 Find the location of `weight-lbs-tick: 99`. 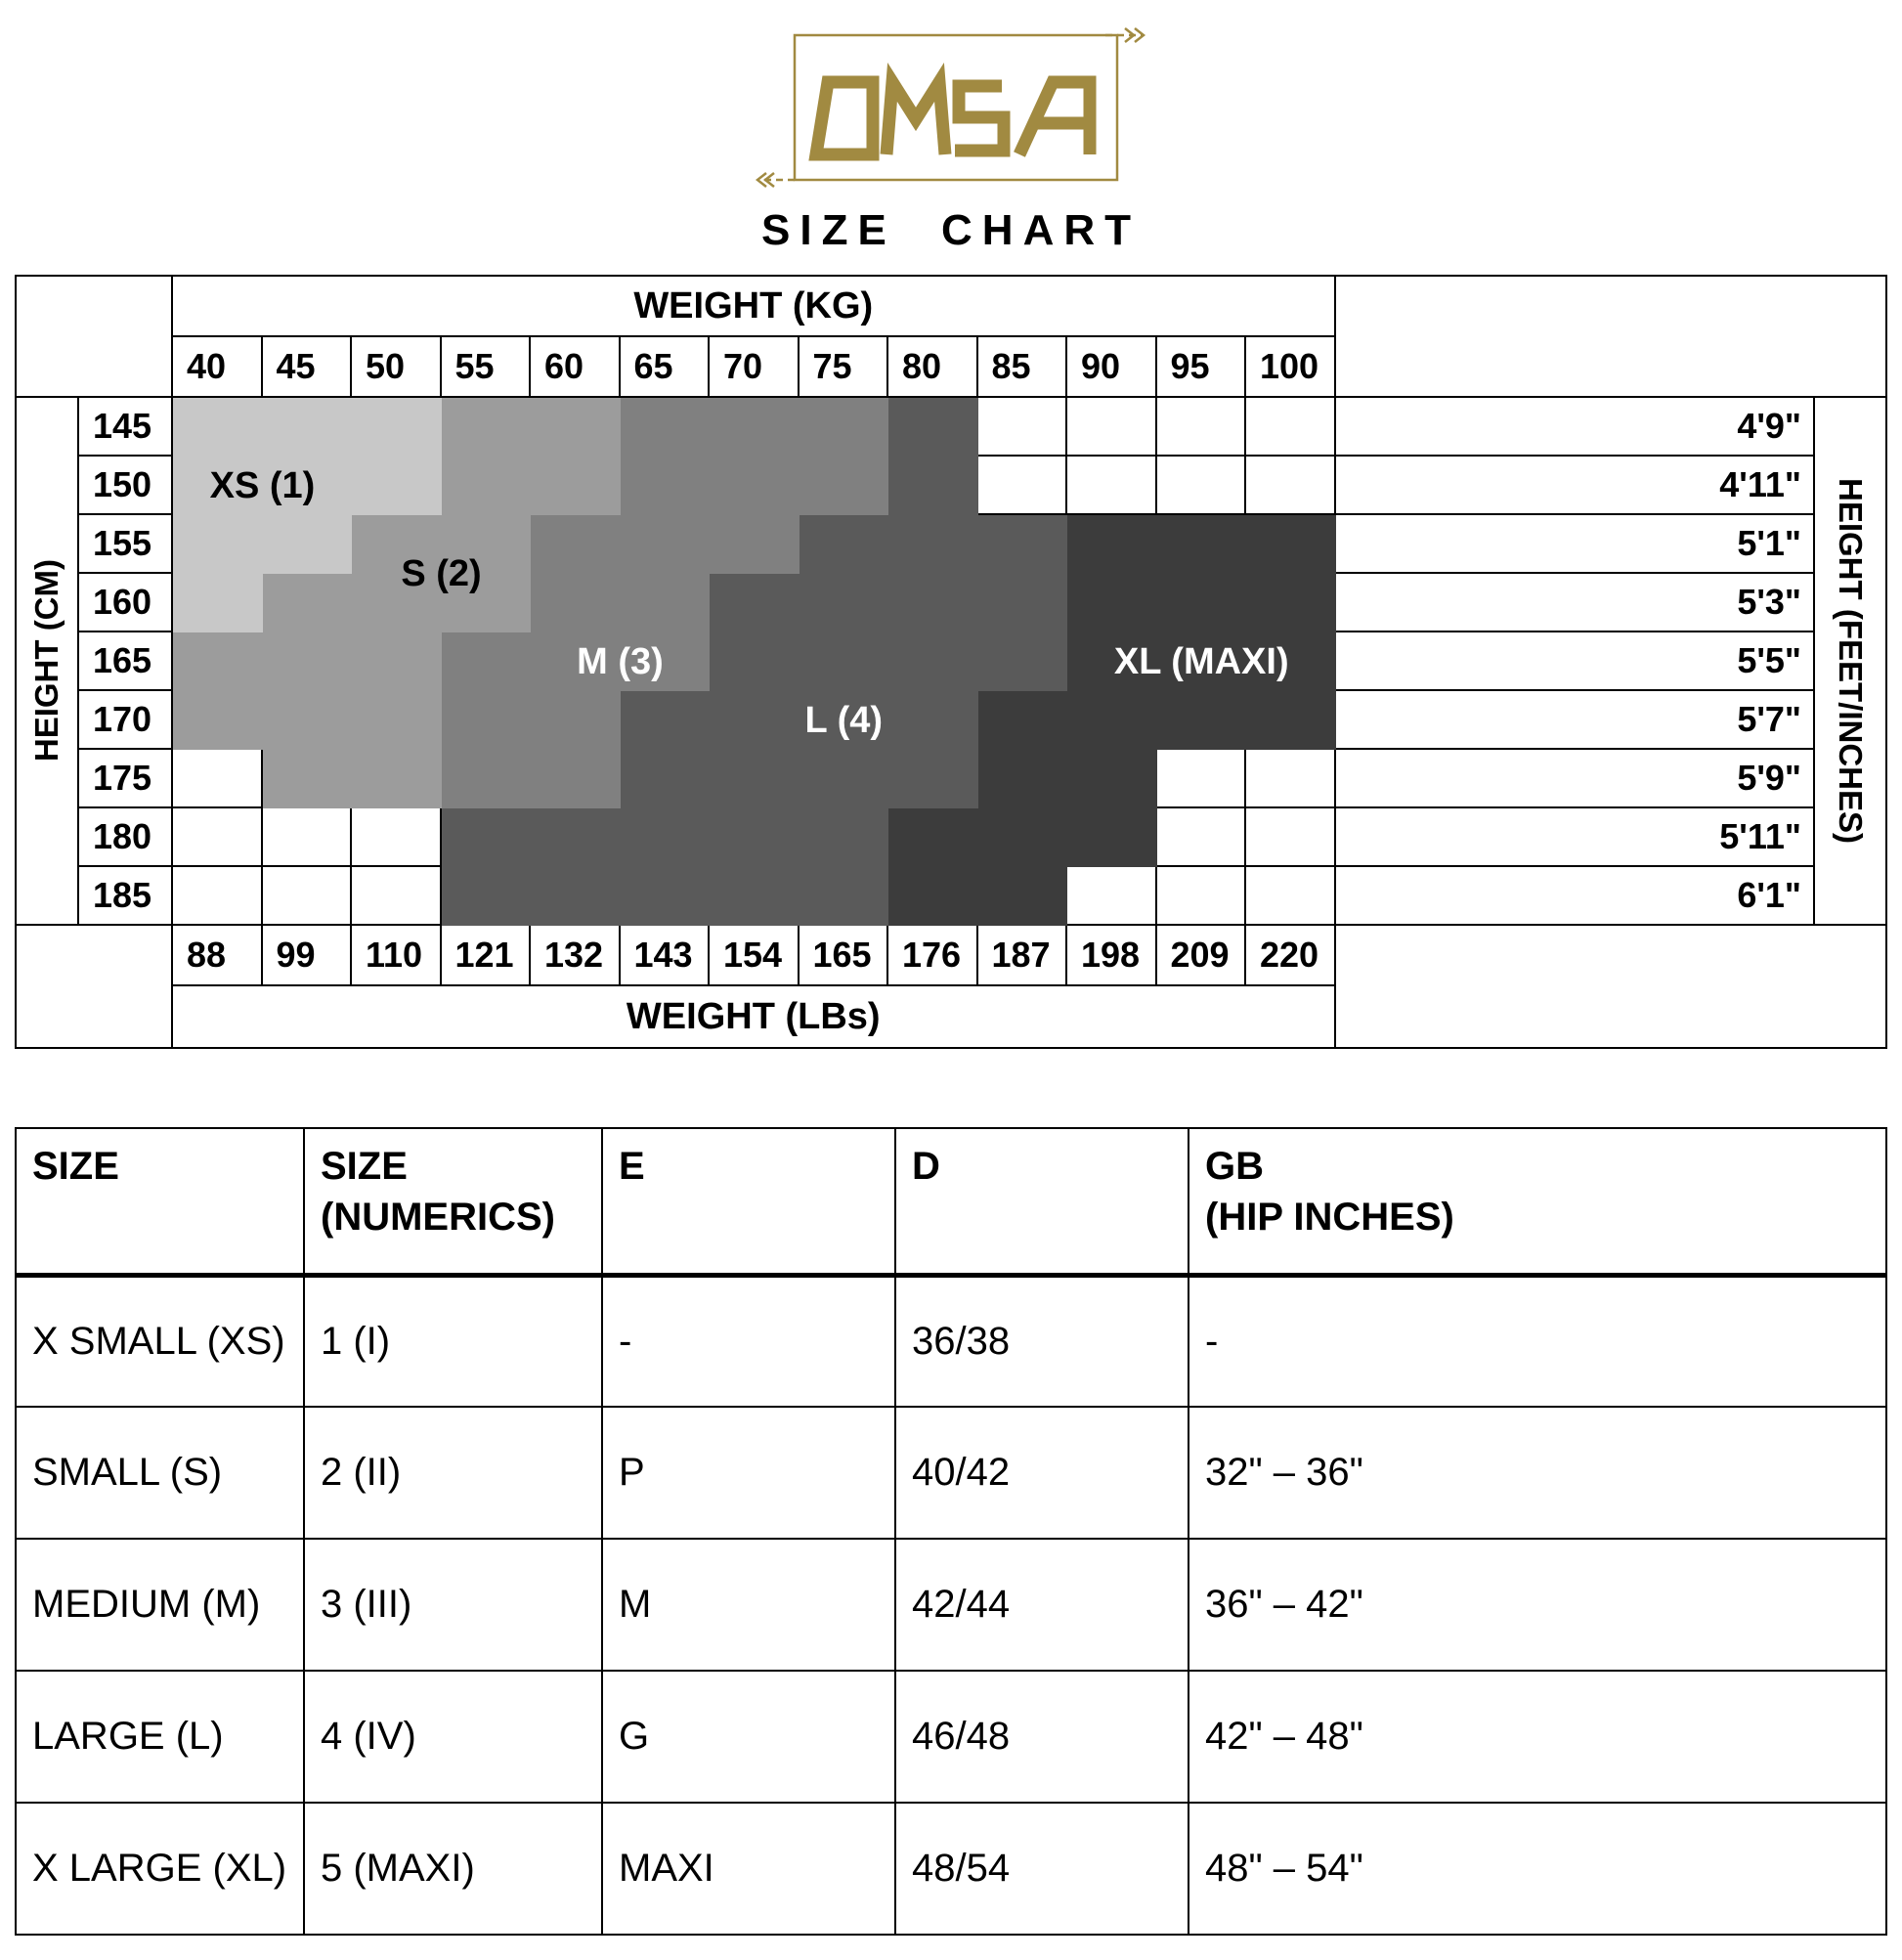

weight-lbs-tick: 99 is located at coordinates (307, 956).